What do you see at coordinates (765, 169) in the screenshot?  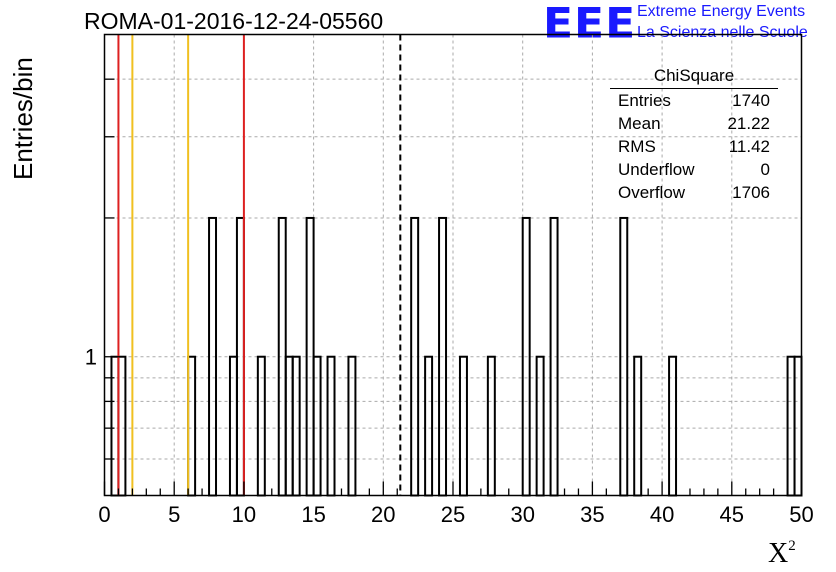 I see `stats-value: 0` at bounding box center [765, 169].